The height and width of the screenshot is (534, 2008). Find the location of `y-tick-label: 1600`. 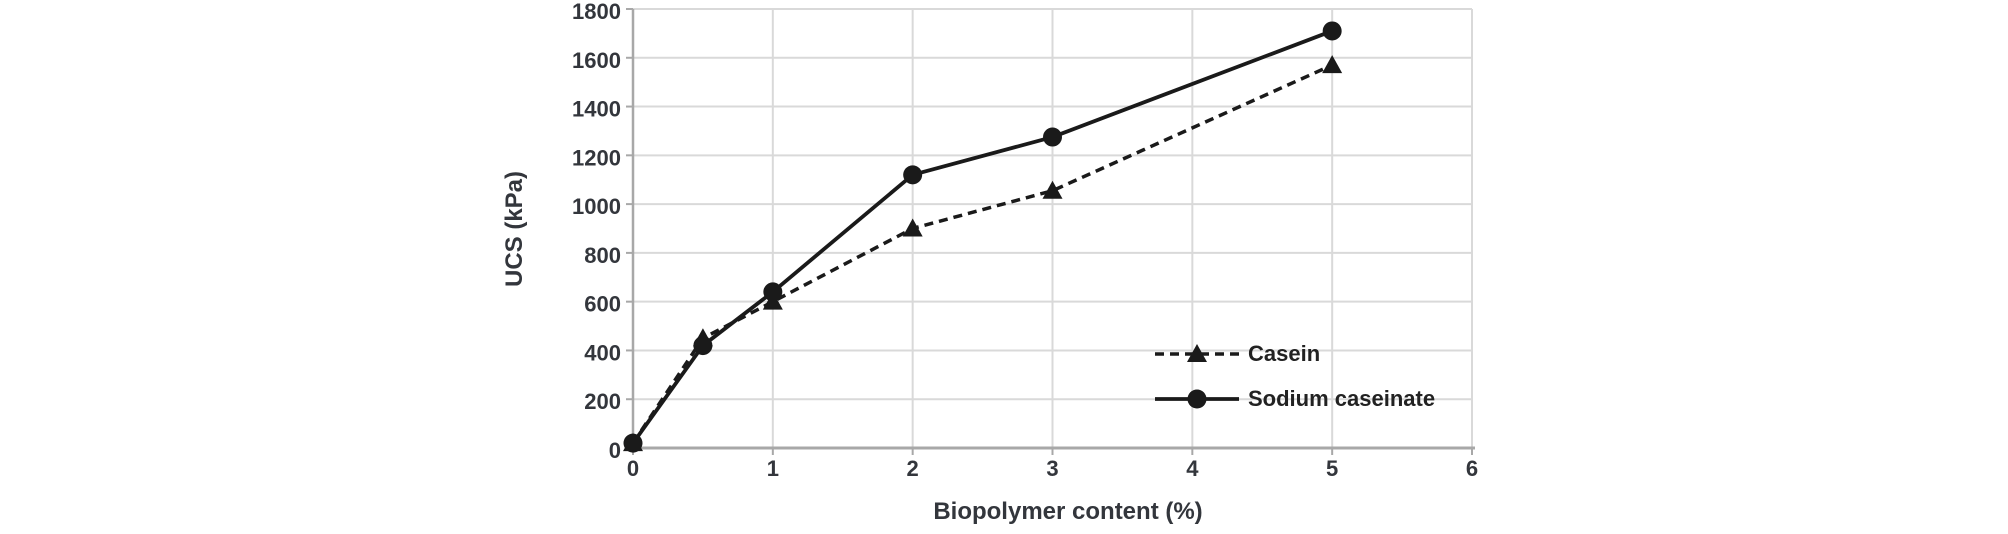

y-tick-label: 1600 is located at coordinates (596, 60).